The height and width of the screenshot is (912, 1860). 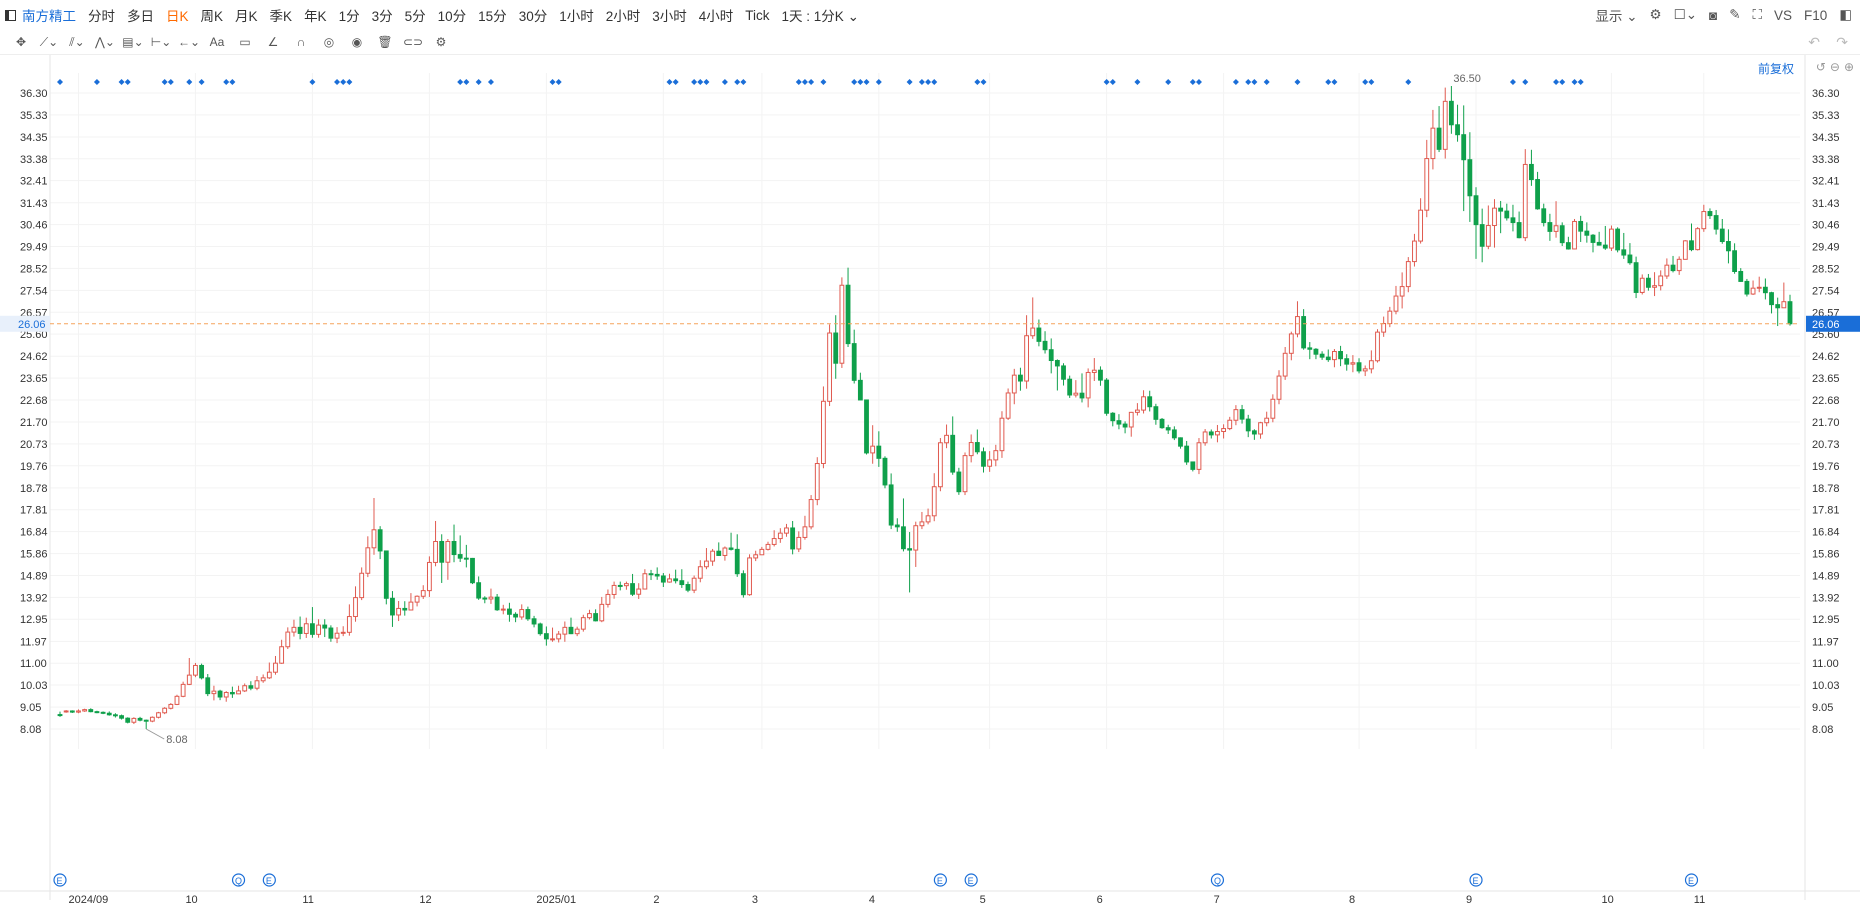 I want to click on period-tab: 15分, so click(x=492, y=16).